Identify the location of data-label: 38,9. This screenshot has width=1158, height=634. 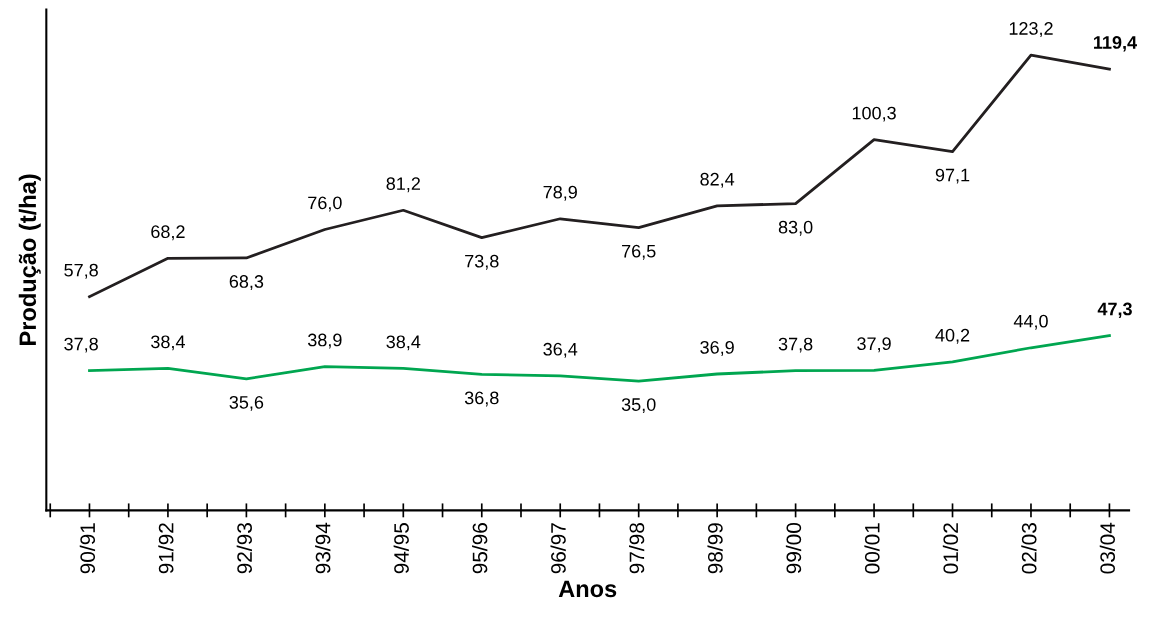
(324, 341).